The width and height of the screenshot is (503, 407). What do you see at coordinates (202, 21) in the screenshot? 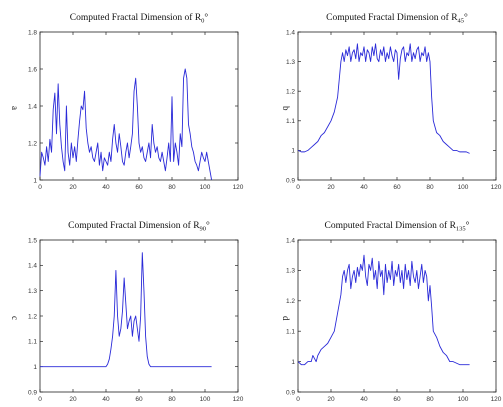
I see `chart-title-subscript: 0` at bounding box center [202, 21].